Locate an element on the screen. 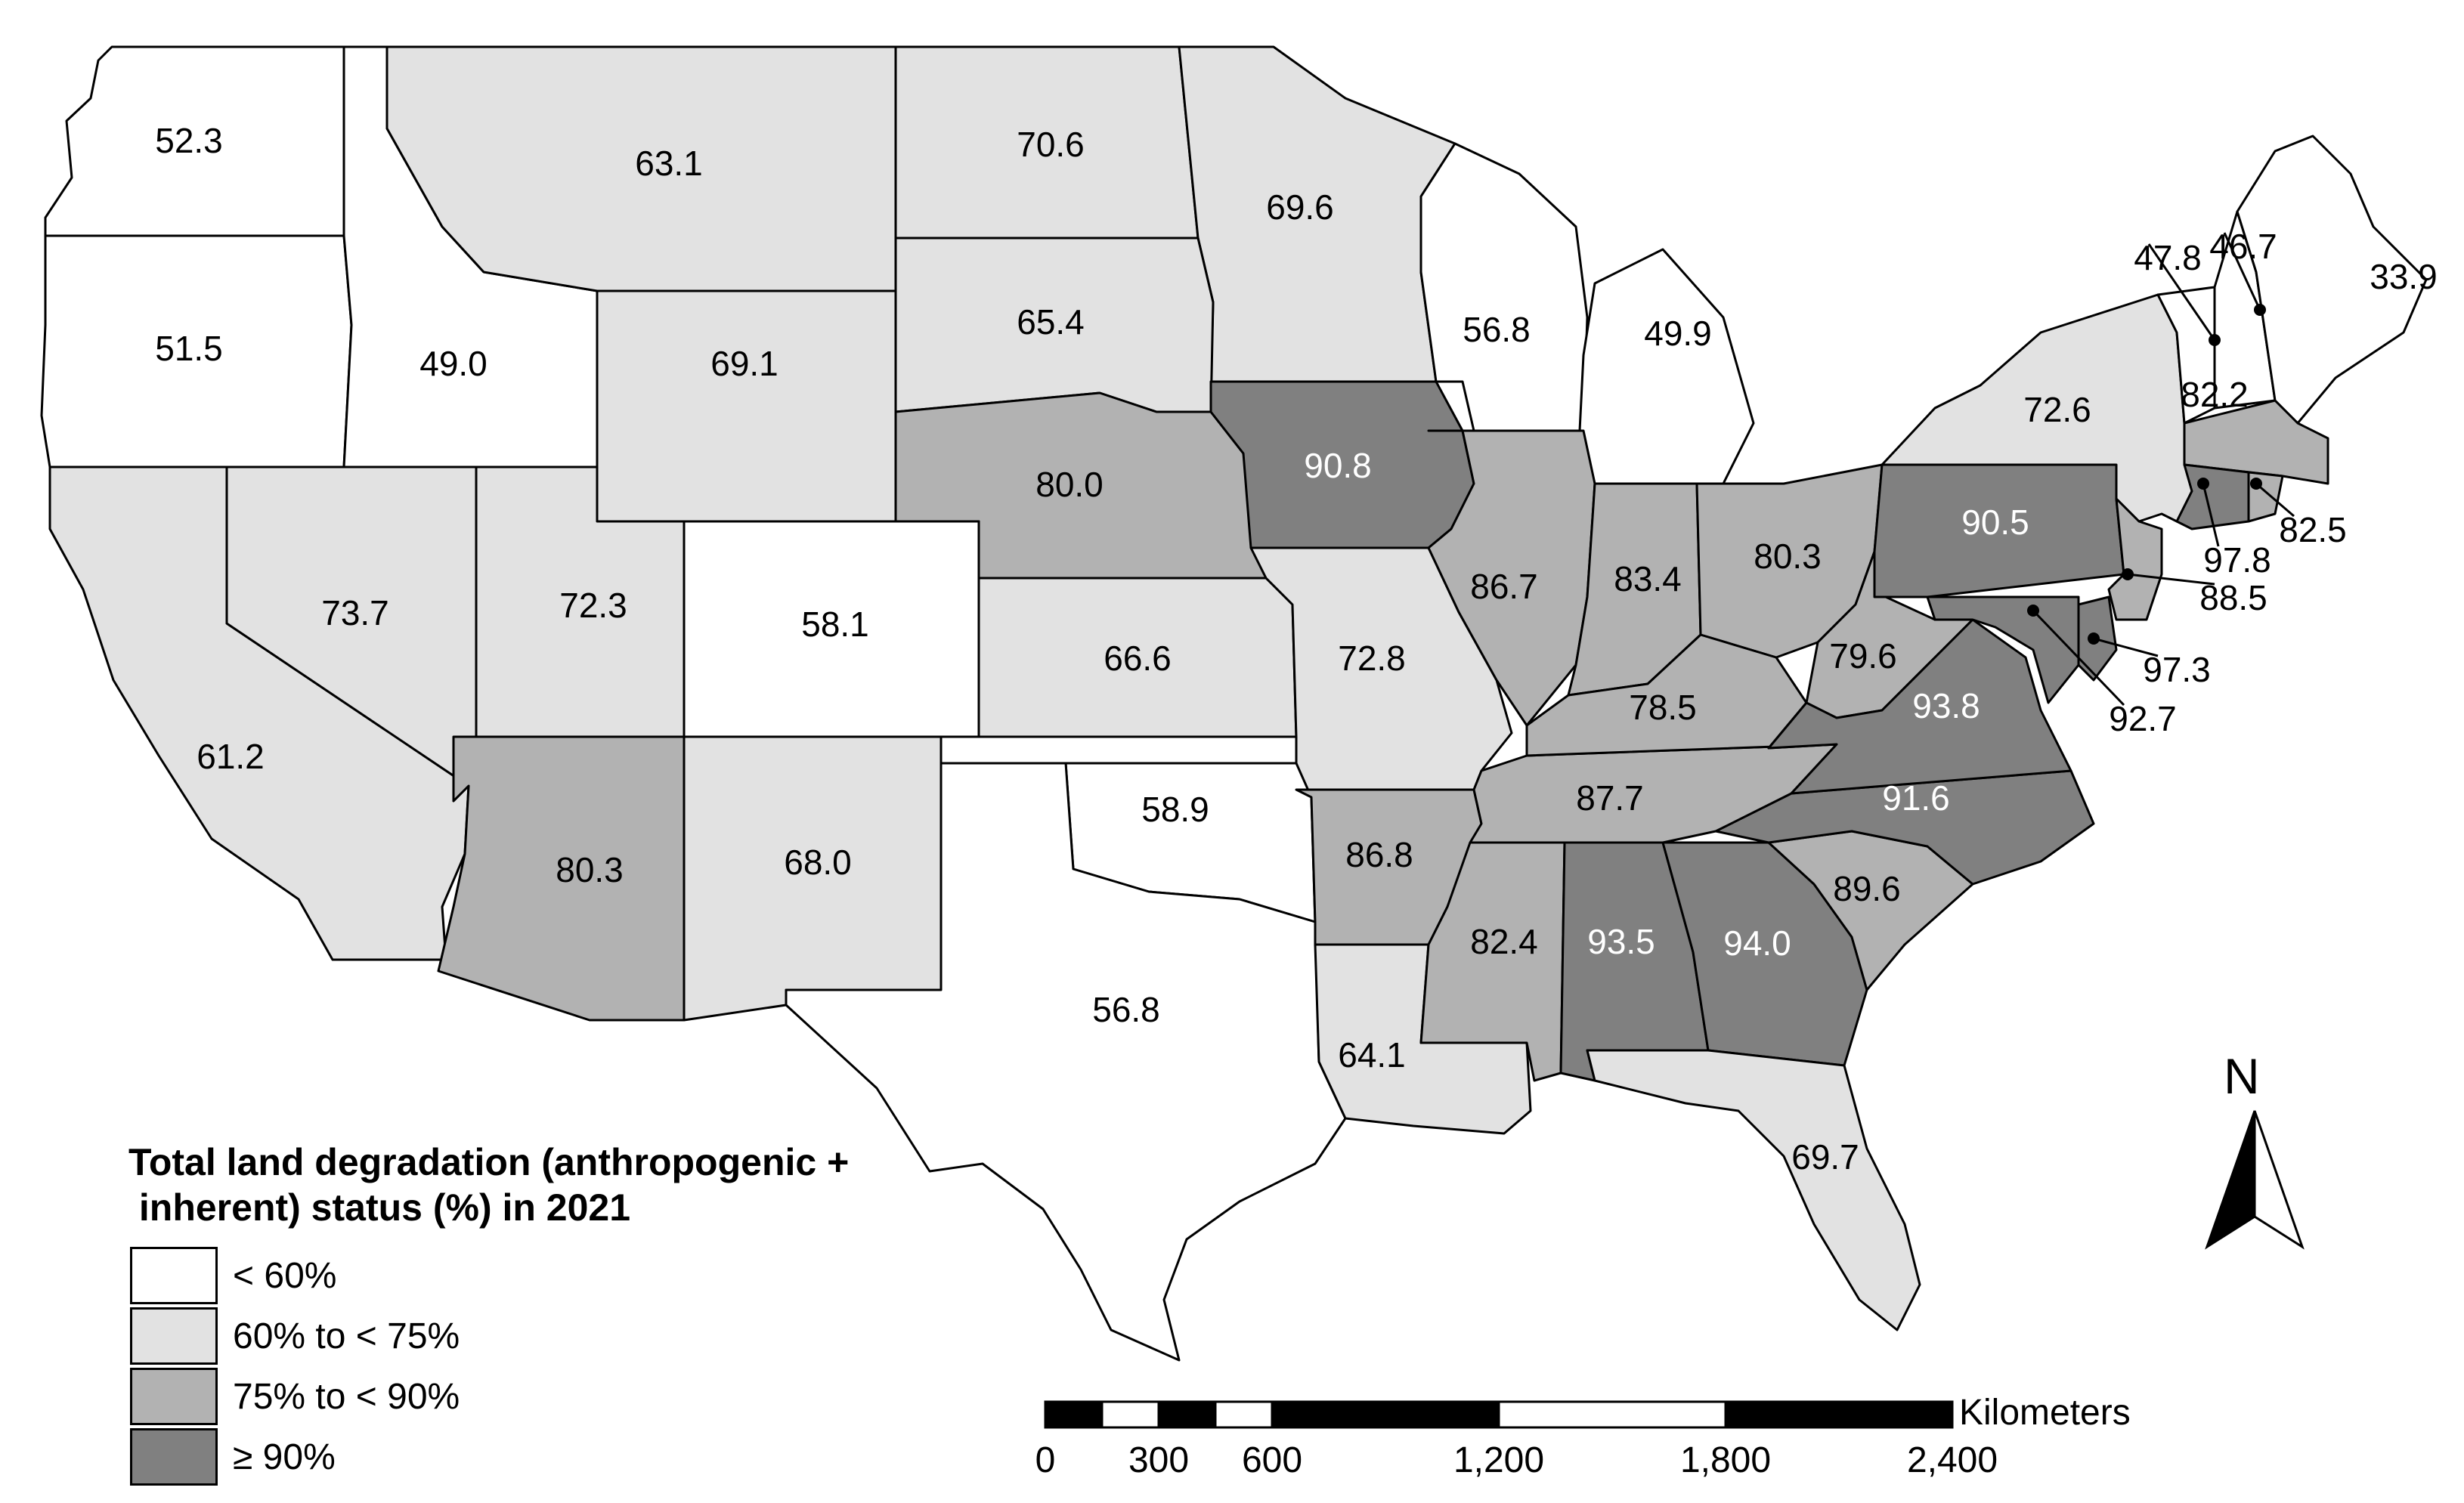 The width and height of the screenshot is (2464, 1503). leader-dot-DE is located at coordinates (2094, 639).